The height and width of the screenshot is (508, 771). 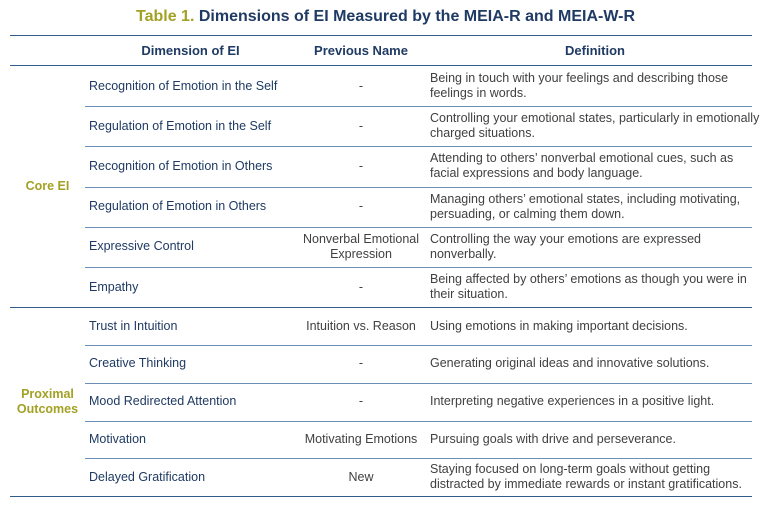 I want to click on dimension: Expressive Control, so click(x=141, y=246).